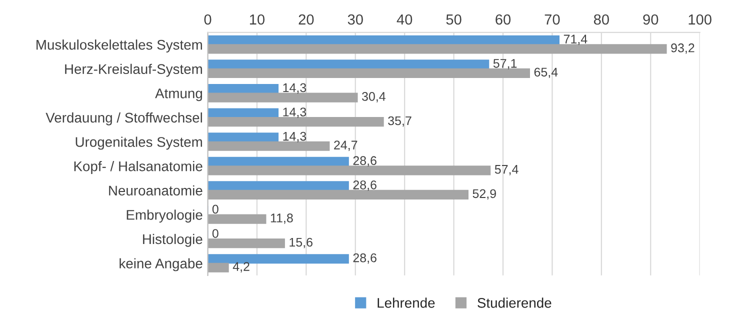  I want to click on y-tick-label: Herz-Kreislauf-System, so click(133, 70).